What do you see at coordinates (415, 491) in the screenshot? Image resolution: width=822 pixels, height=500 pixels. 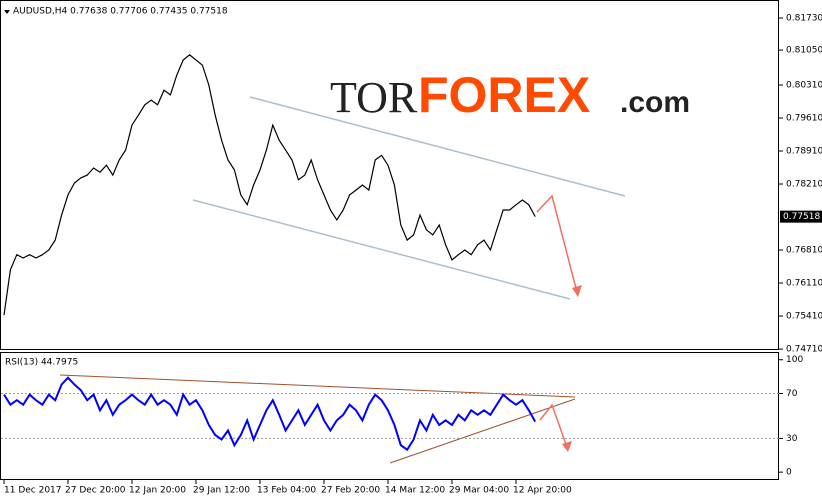 I see `x-tick-label: 14 Mar 12:00` at bounding box center [415, 491].